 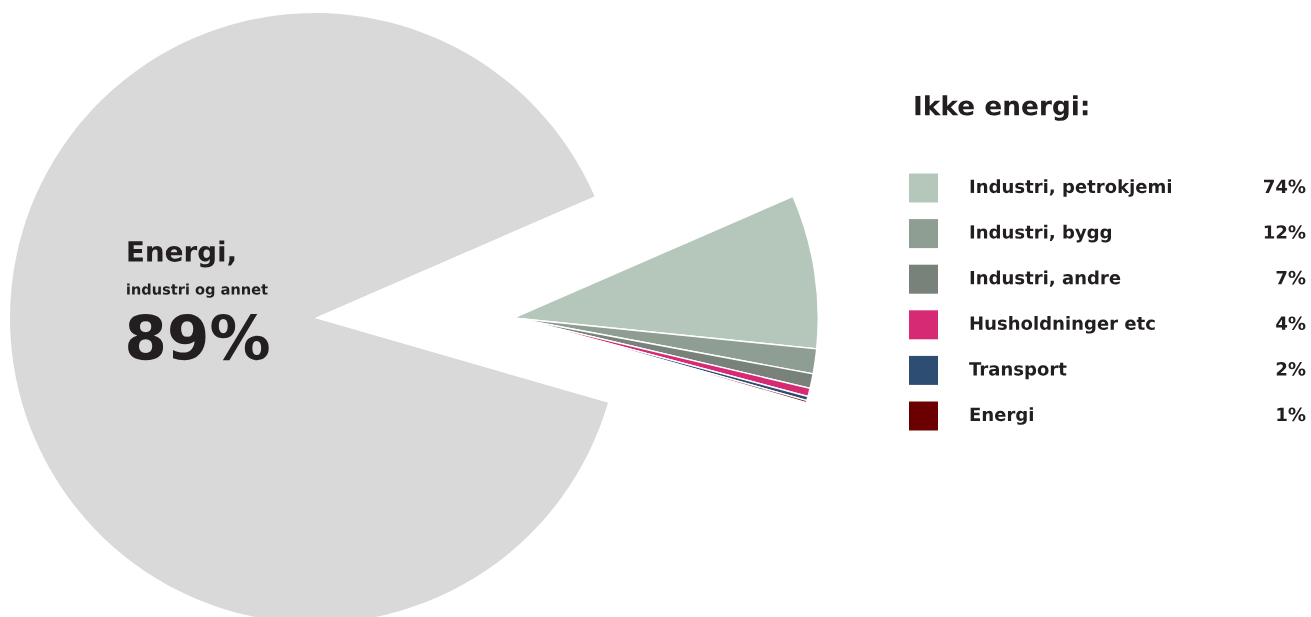 I want to click on legend-label: Husholdninger etc, so click(x=1062, y=324).